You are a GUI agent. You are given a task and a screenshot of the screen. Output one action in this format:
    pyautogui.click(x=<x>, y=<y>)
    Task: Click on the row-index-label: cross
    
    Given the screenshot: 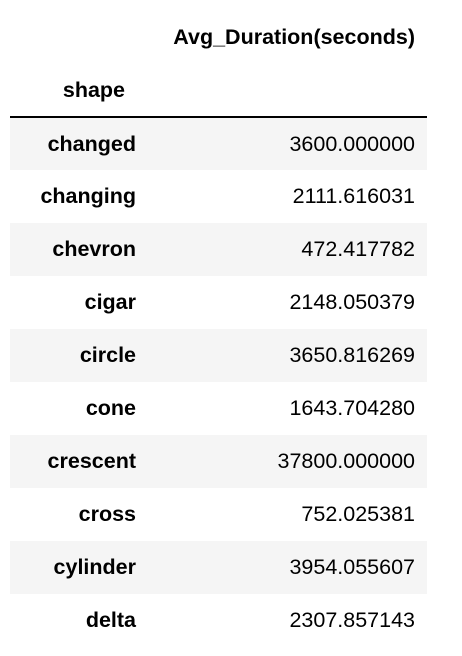 What is the action you would take?
    pyautogui.click(x=107, y=514)
    